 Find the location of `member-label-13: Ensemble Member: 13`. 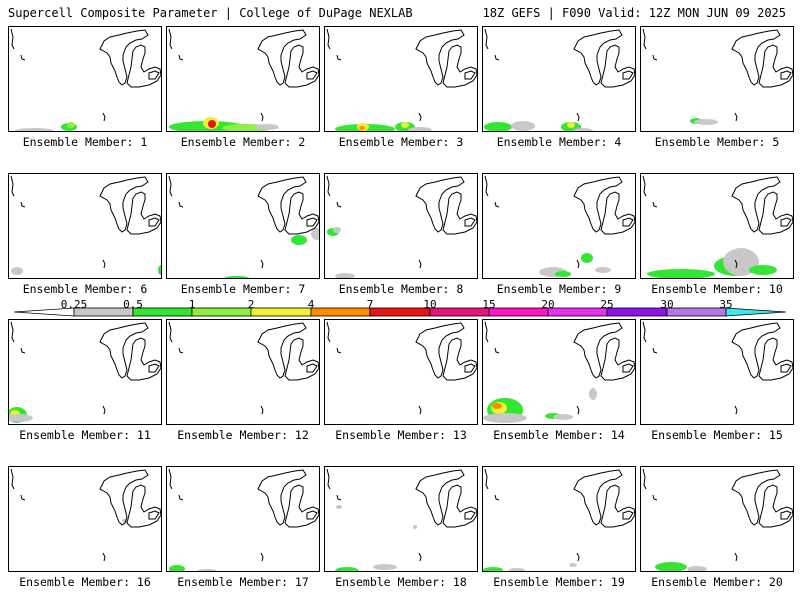

member-label-13: Ensemble Member: 13 is located at coordinates (401, 435).